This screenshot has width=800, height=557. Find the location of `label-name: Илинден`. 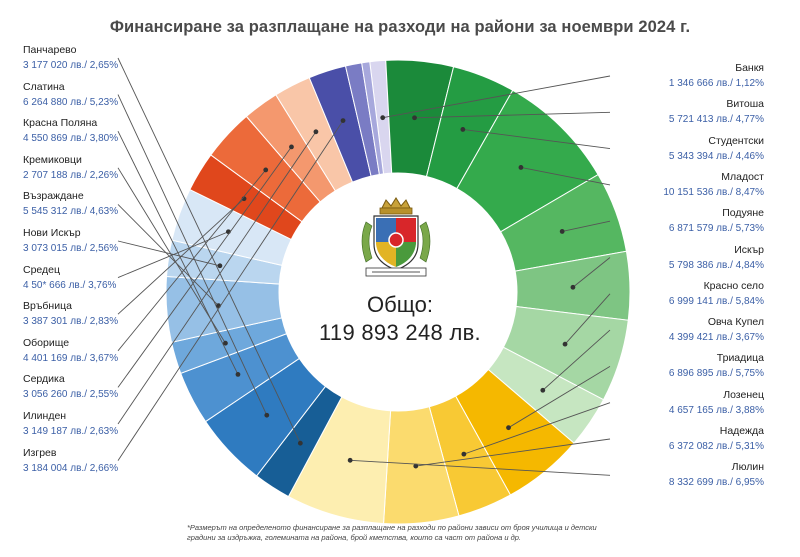

label-name: Илинден is located at coordinates (45, 416).